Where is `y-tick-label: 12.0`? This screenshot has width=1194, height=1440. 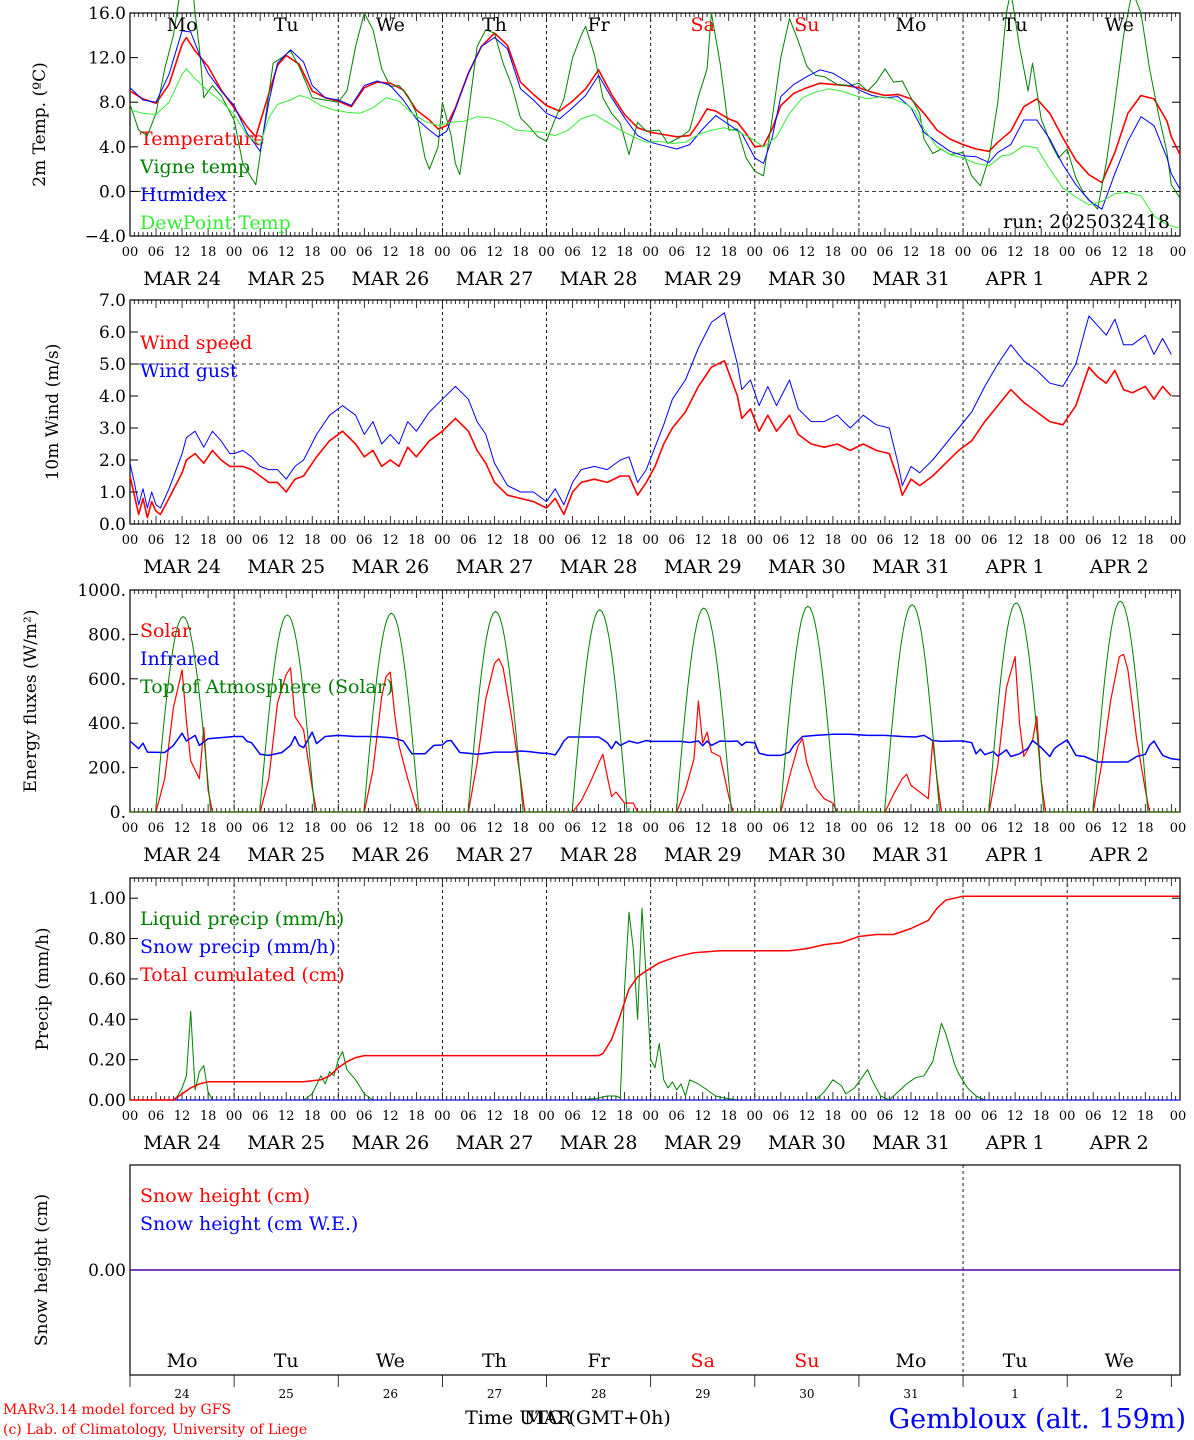 y-tick-label: 12.0 is located at coordinates (107, 59).